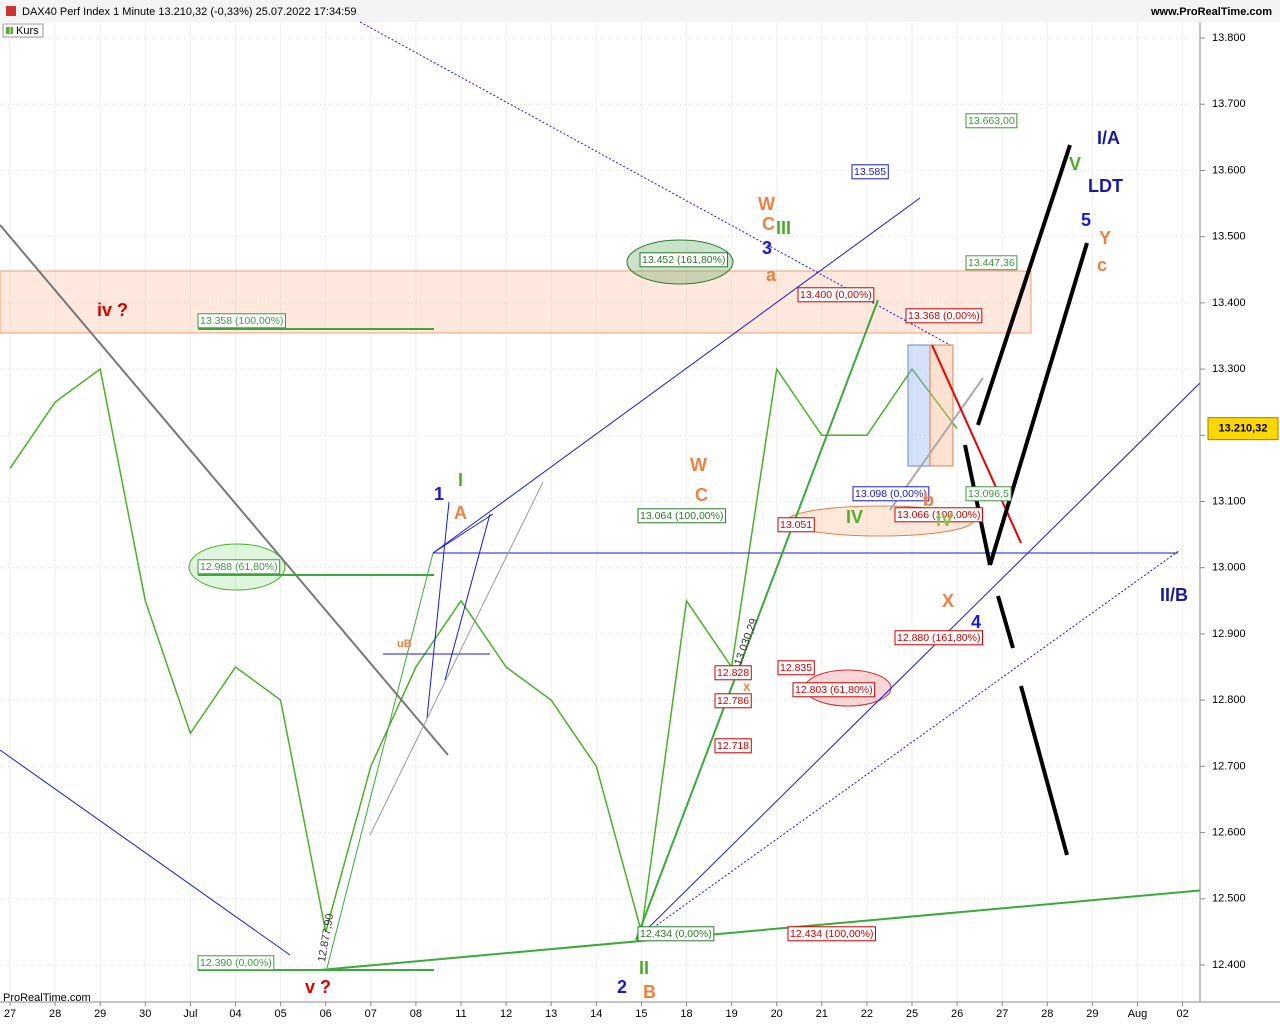 This screenshot has width=1280, height=1024. What do you see at coordinates (318, 987) in the screenshot?
I see `wave-label: v ?` at bounding box center [318, 987].